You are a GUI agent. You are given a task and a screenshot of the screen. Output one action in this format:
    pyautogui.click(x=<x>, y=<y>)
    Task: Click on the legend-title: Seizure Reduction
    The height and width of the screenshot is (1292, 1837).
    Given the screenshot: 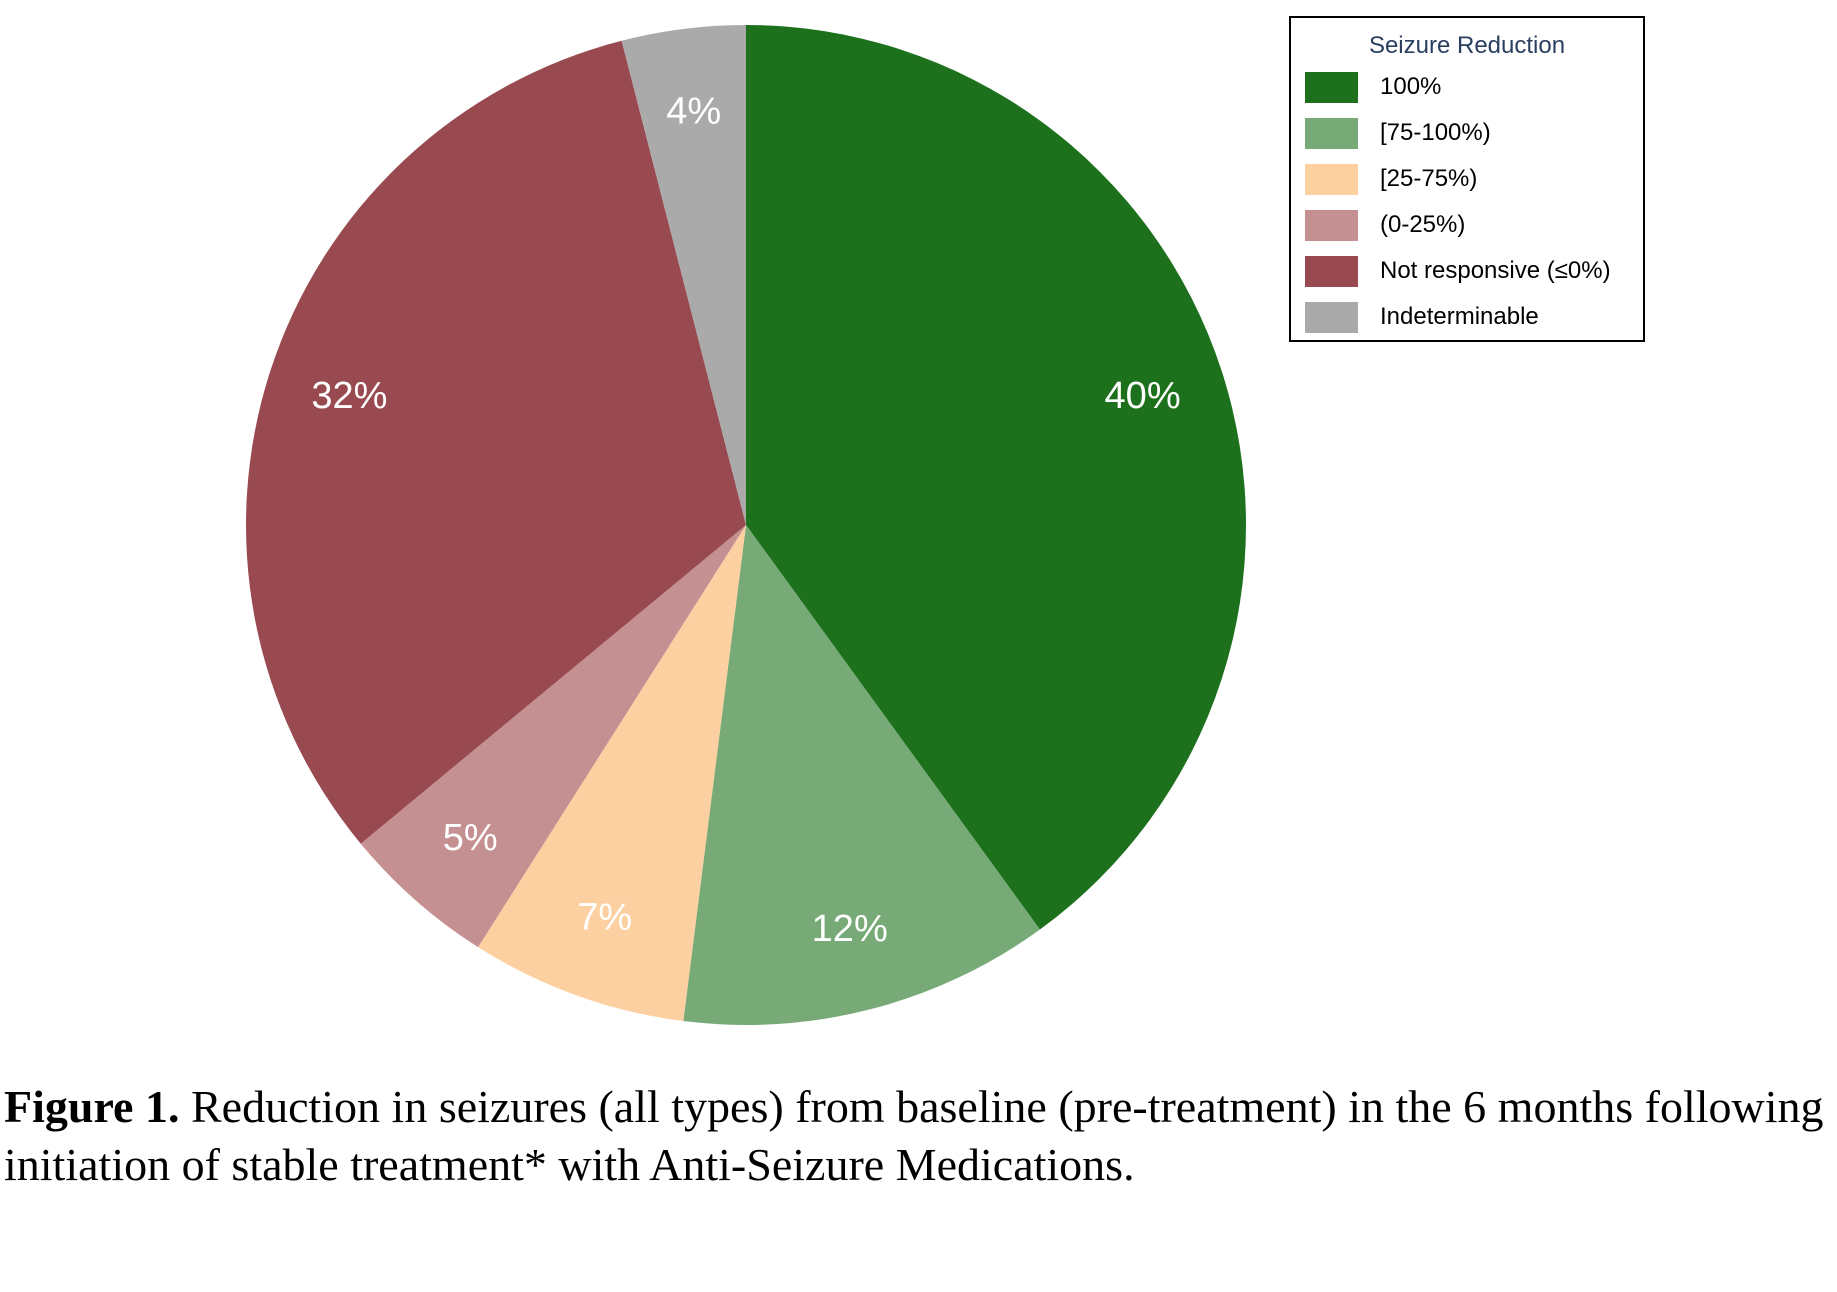 What is the action you would take?
    pyautogui.click(x=1467, y=45)
    